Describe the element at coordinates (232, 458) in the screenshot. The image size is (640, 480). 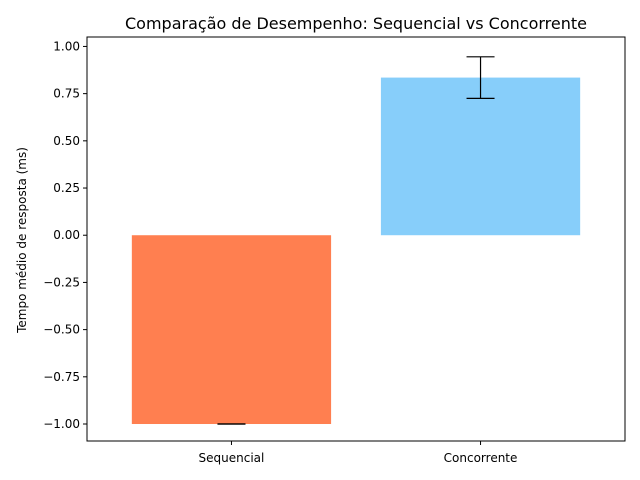
I see `x-tick-label: Sequencial` at that location.